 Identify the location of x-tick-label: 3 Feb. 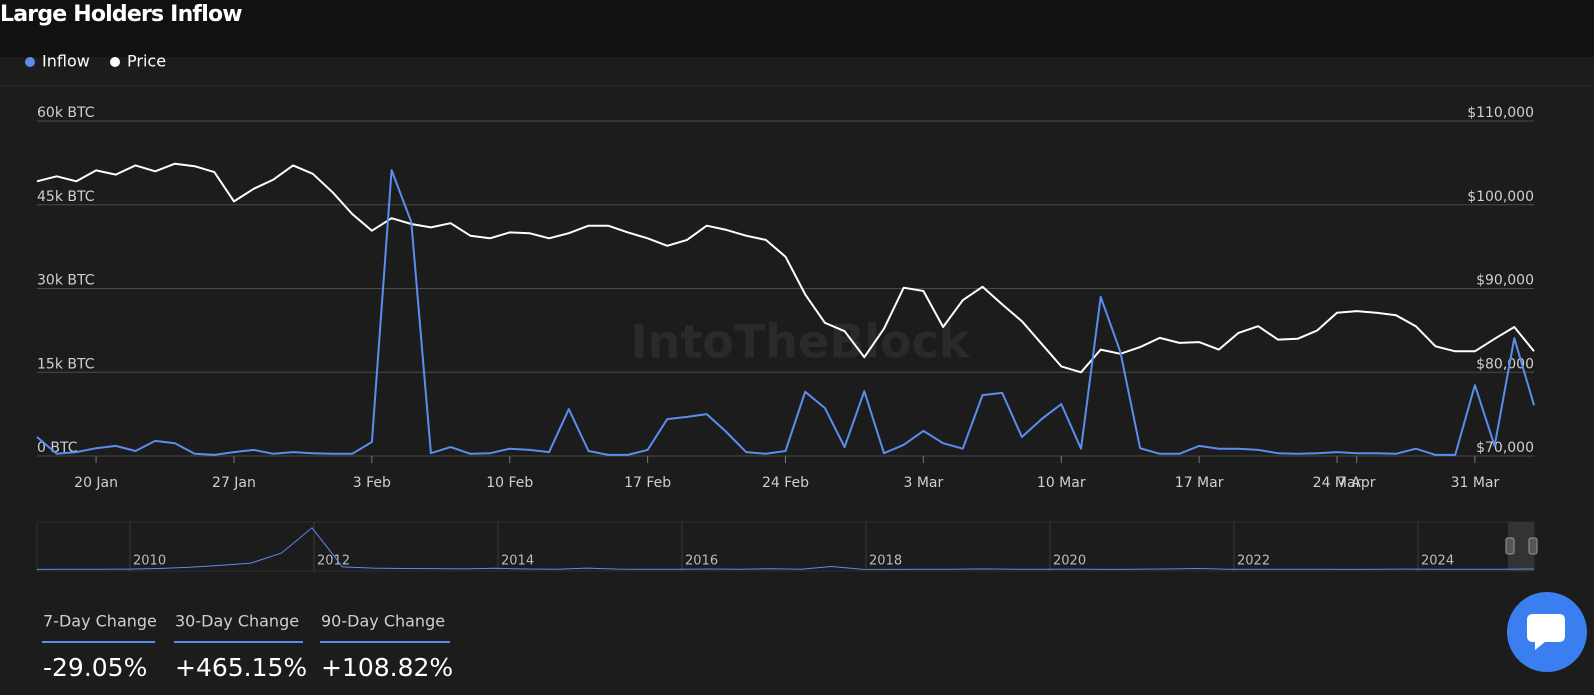
(372, 483).